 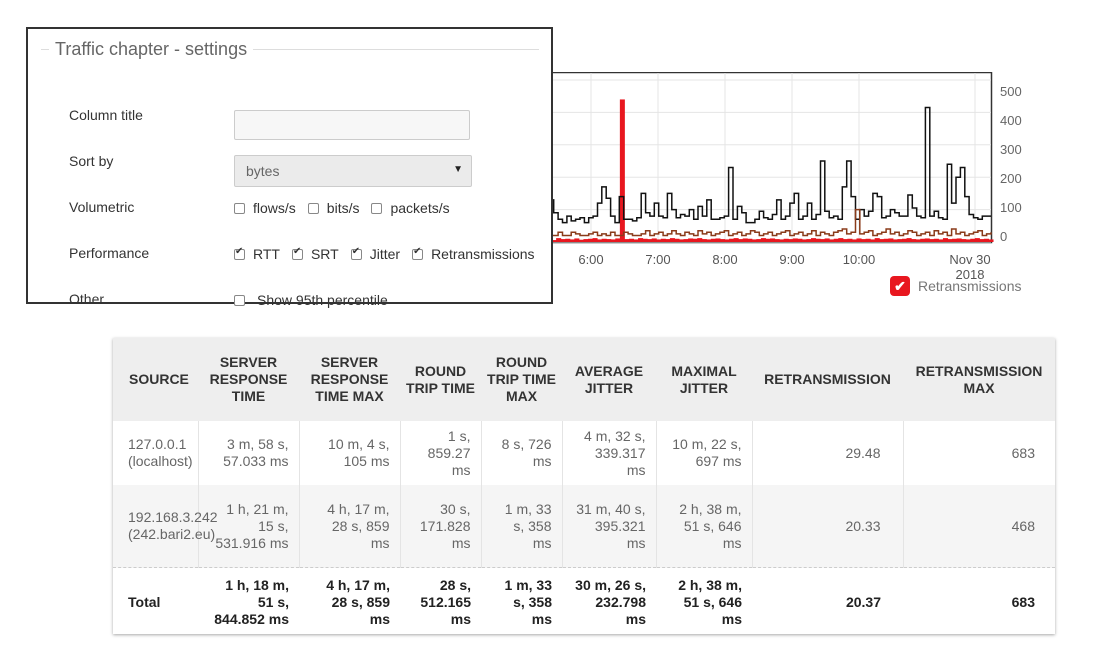 What do you see at coordinates (458, 169) in the screenshot?
I see `chevron-down-icon: ▼` at bounding box center [458, 169].